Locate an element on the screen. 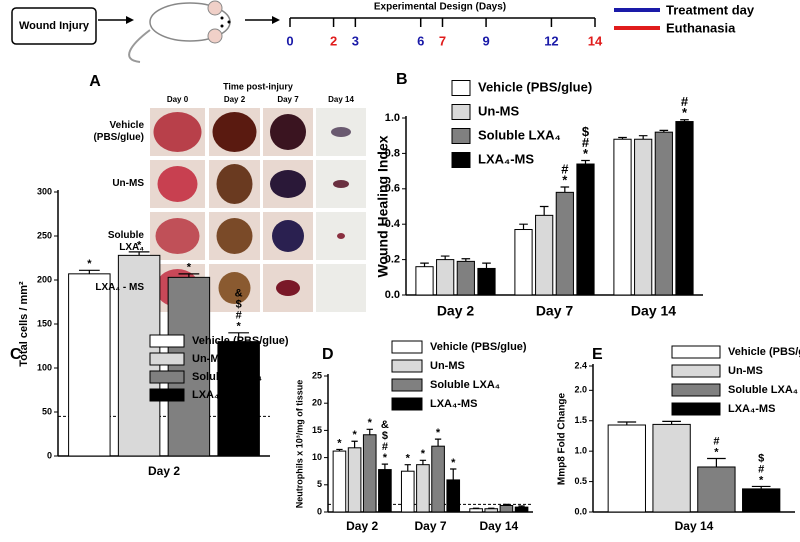  y-tick-label: 2.4 is located at coordinates (580, 365).